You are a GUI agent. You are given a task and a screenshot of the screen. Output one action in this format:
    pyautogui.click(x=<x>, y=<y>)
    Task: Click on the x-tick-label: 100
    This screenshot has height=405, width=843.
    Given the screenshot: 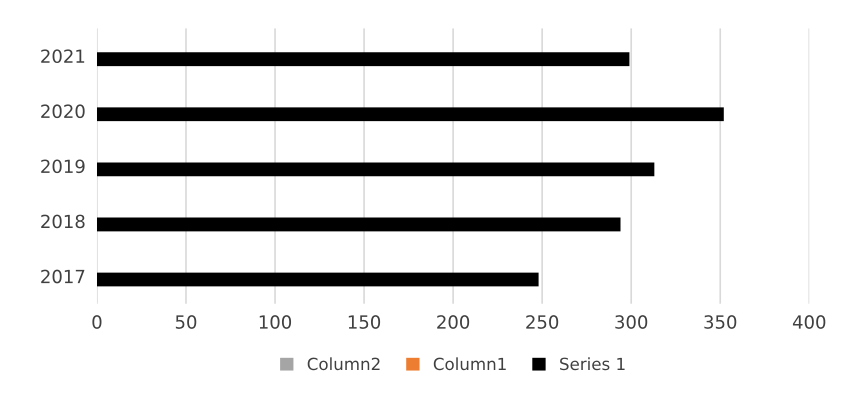 What is the action you would take?
    pyautogui.click(x=276, y=322)
    